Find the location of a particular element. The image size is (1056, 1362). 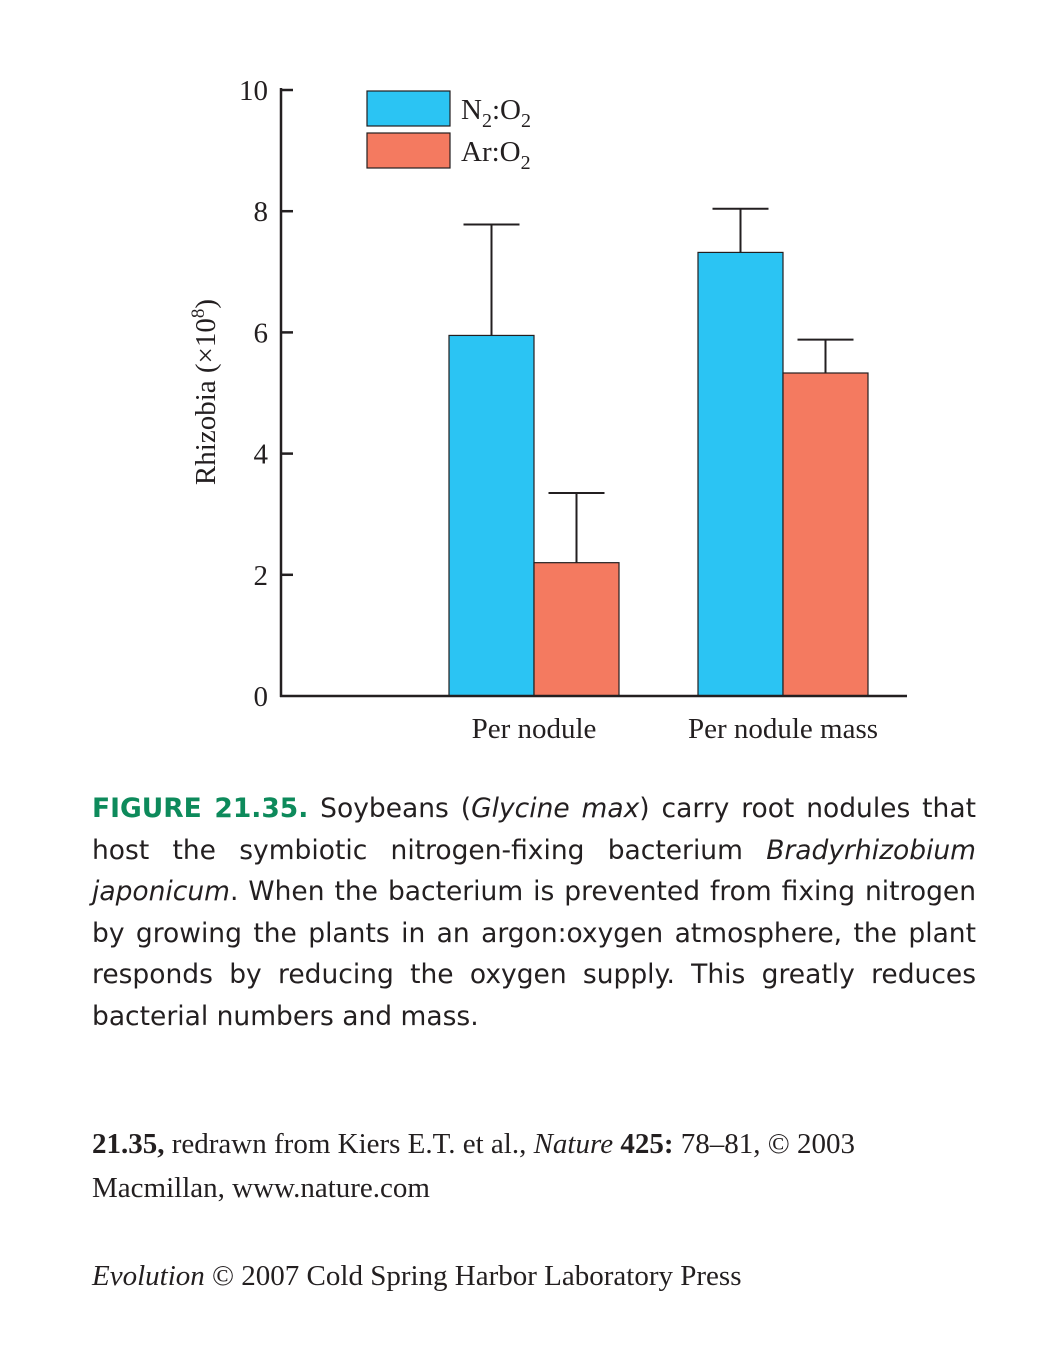

bars-layer is located at coordinates (658, 474).